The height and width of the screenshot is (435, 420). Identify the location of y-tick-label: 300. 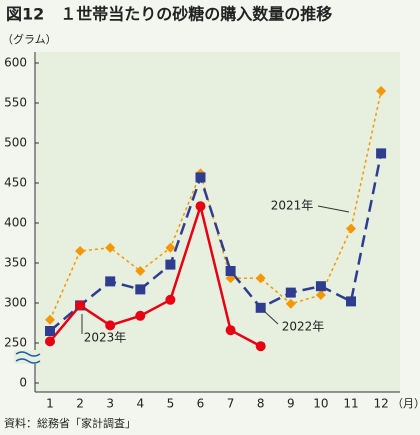
(15, 303).